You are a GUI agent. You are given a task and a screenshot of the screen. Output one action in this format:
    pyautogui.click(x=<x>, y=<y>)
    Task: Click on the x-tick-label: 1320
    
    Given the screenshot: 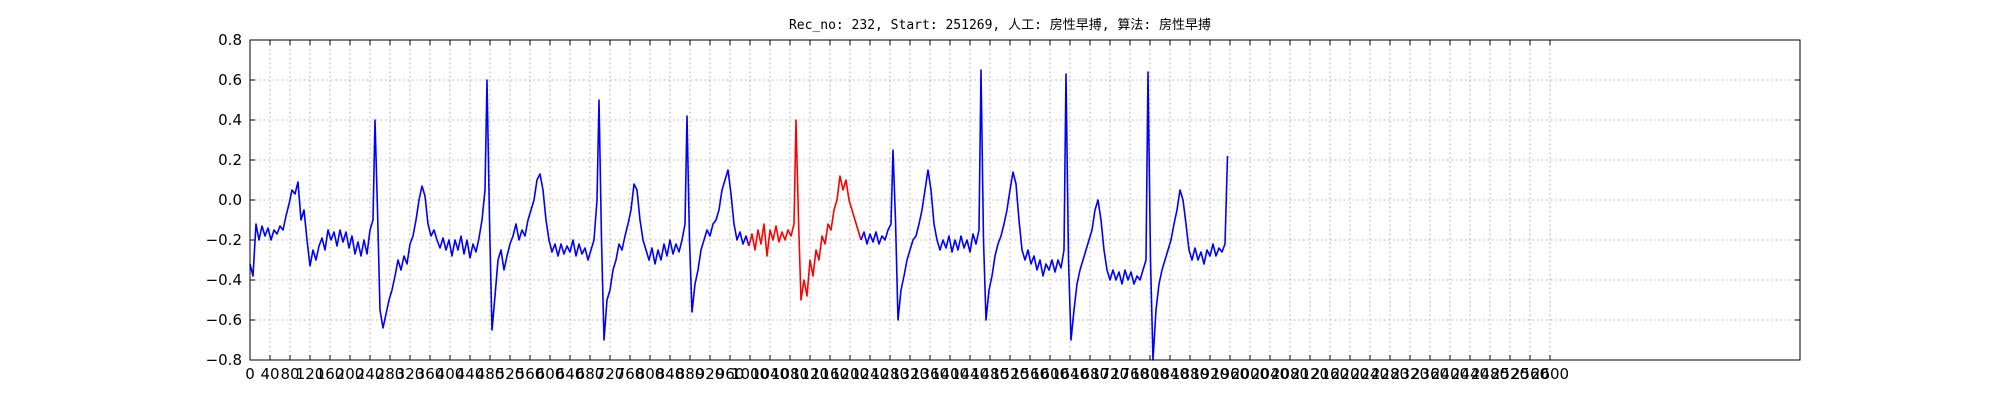 What is the action you would take?
    pyautogui.click(x=910, y=374)
    